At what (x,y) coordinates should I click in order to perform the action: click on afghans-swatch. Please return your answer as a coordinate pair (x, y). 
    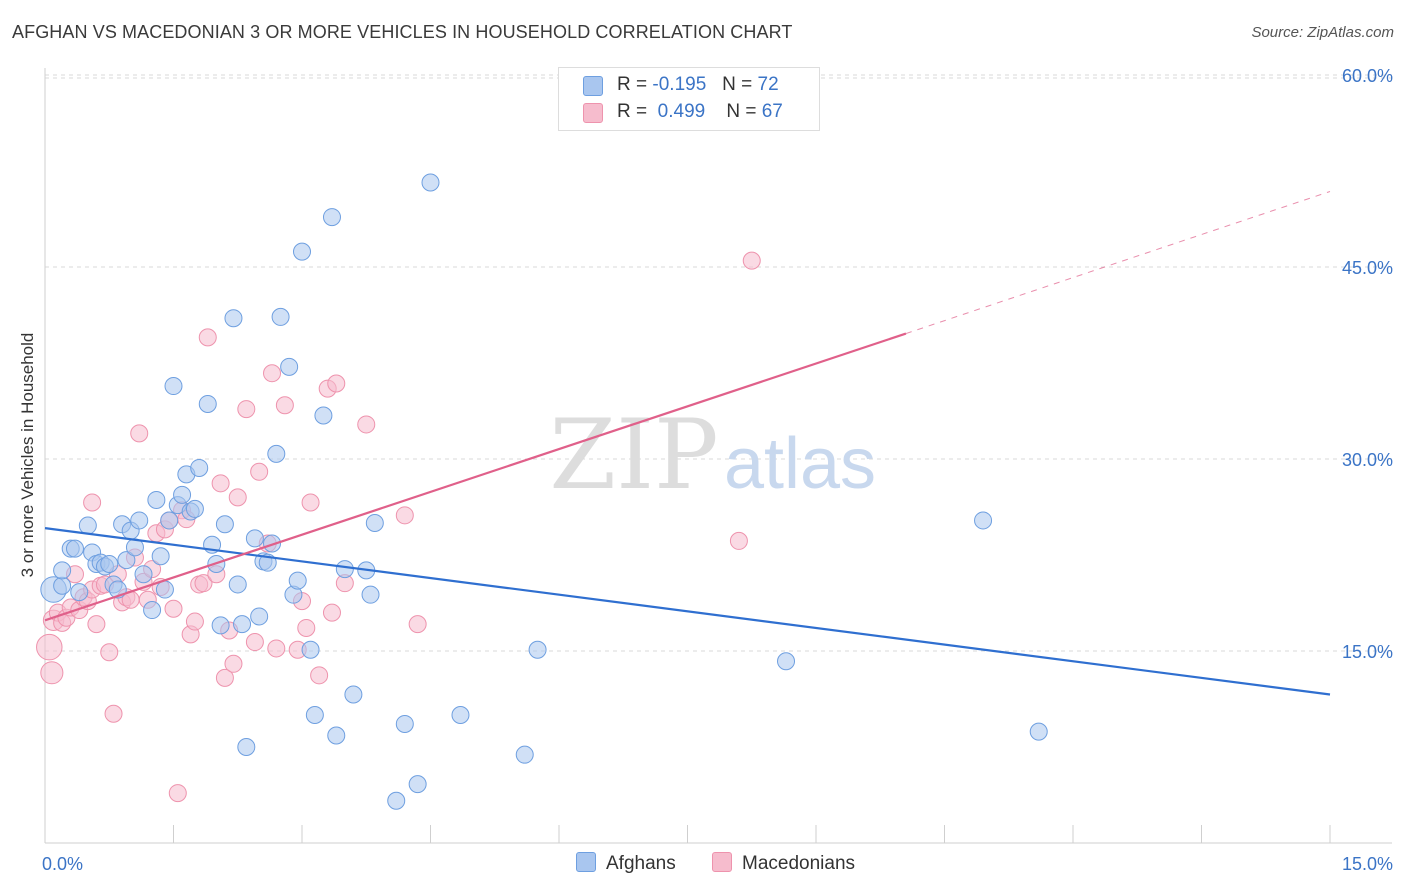
    Looking at the image, I should click on (593, 86).